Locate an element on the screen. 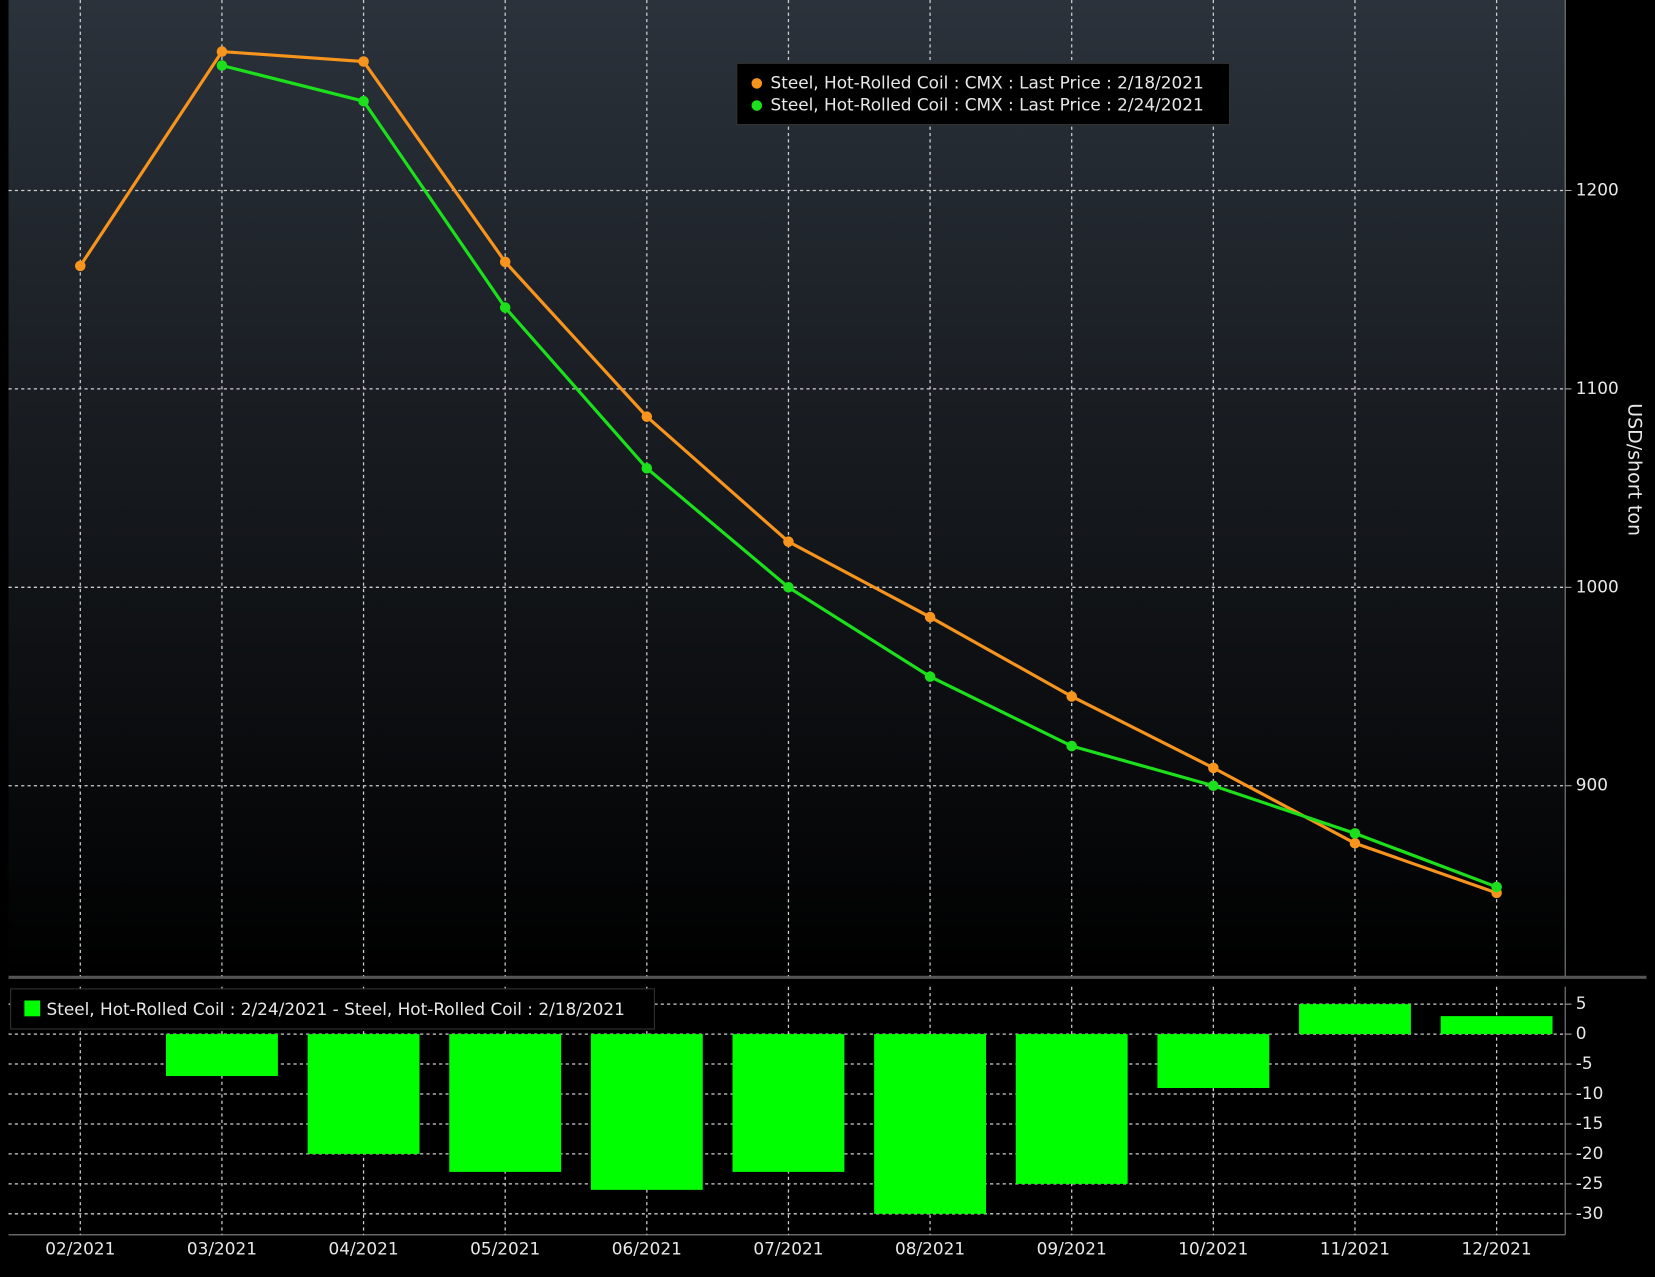 The height and width of the screenshot is (1277, 1655). y-tick-label: 1200 is located at coordinates (1597, 189).